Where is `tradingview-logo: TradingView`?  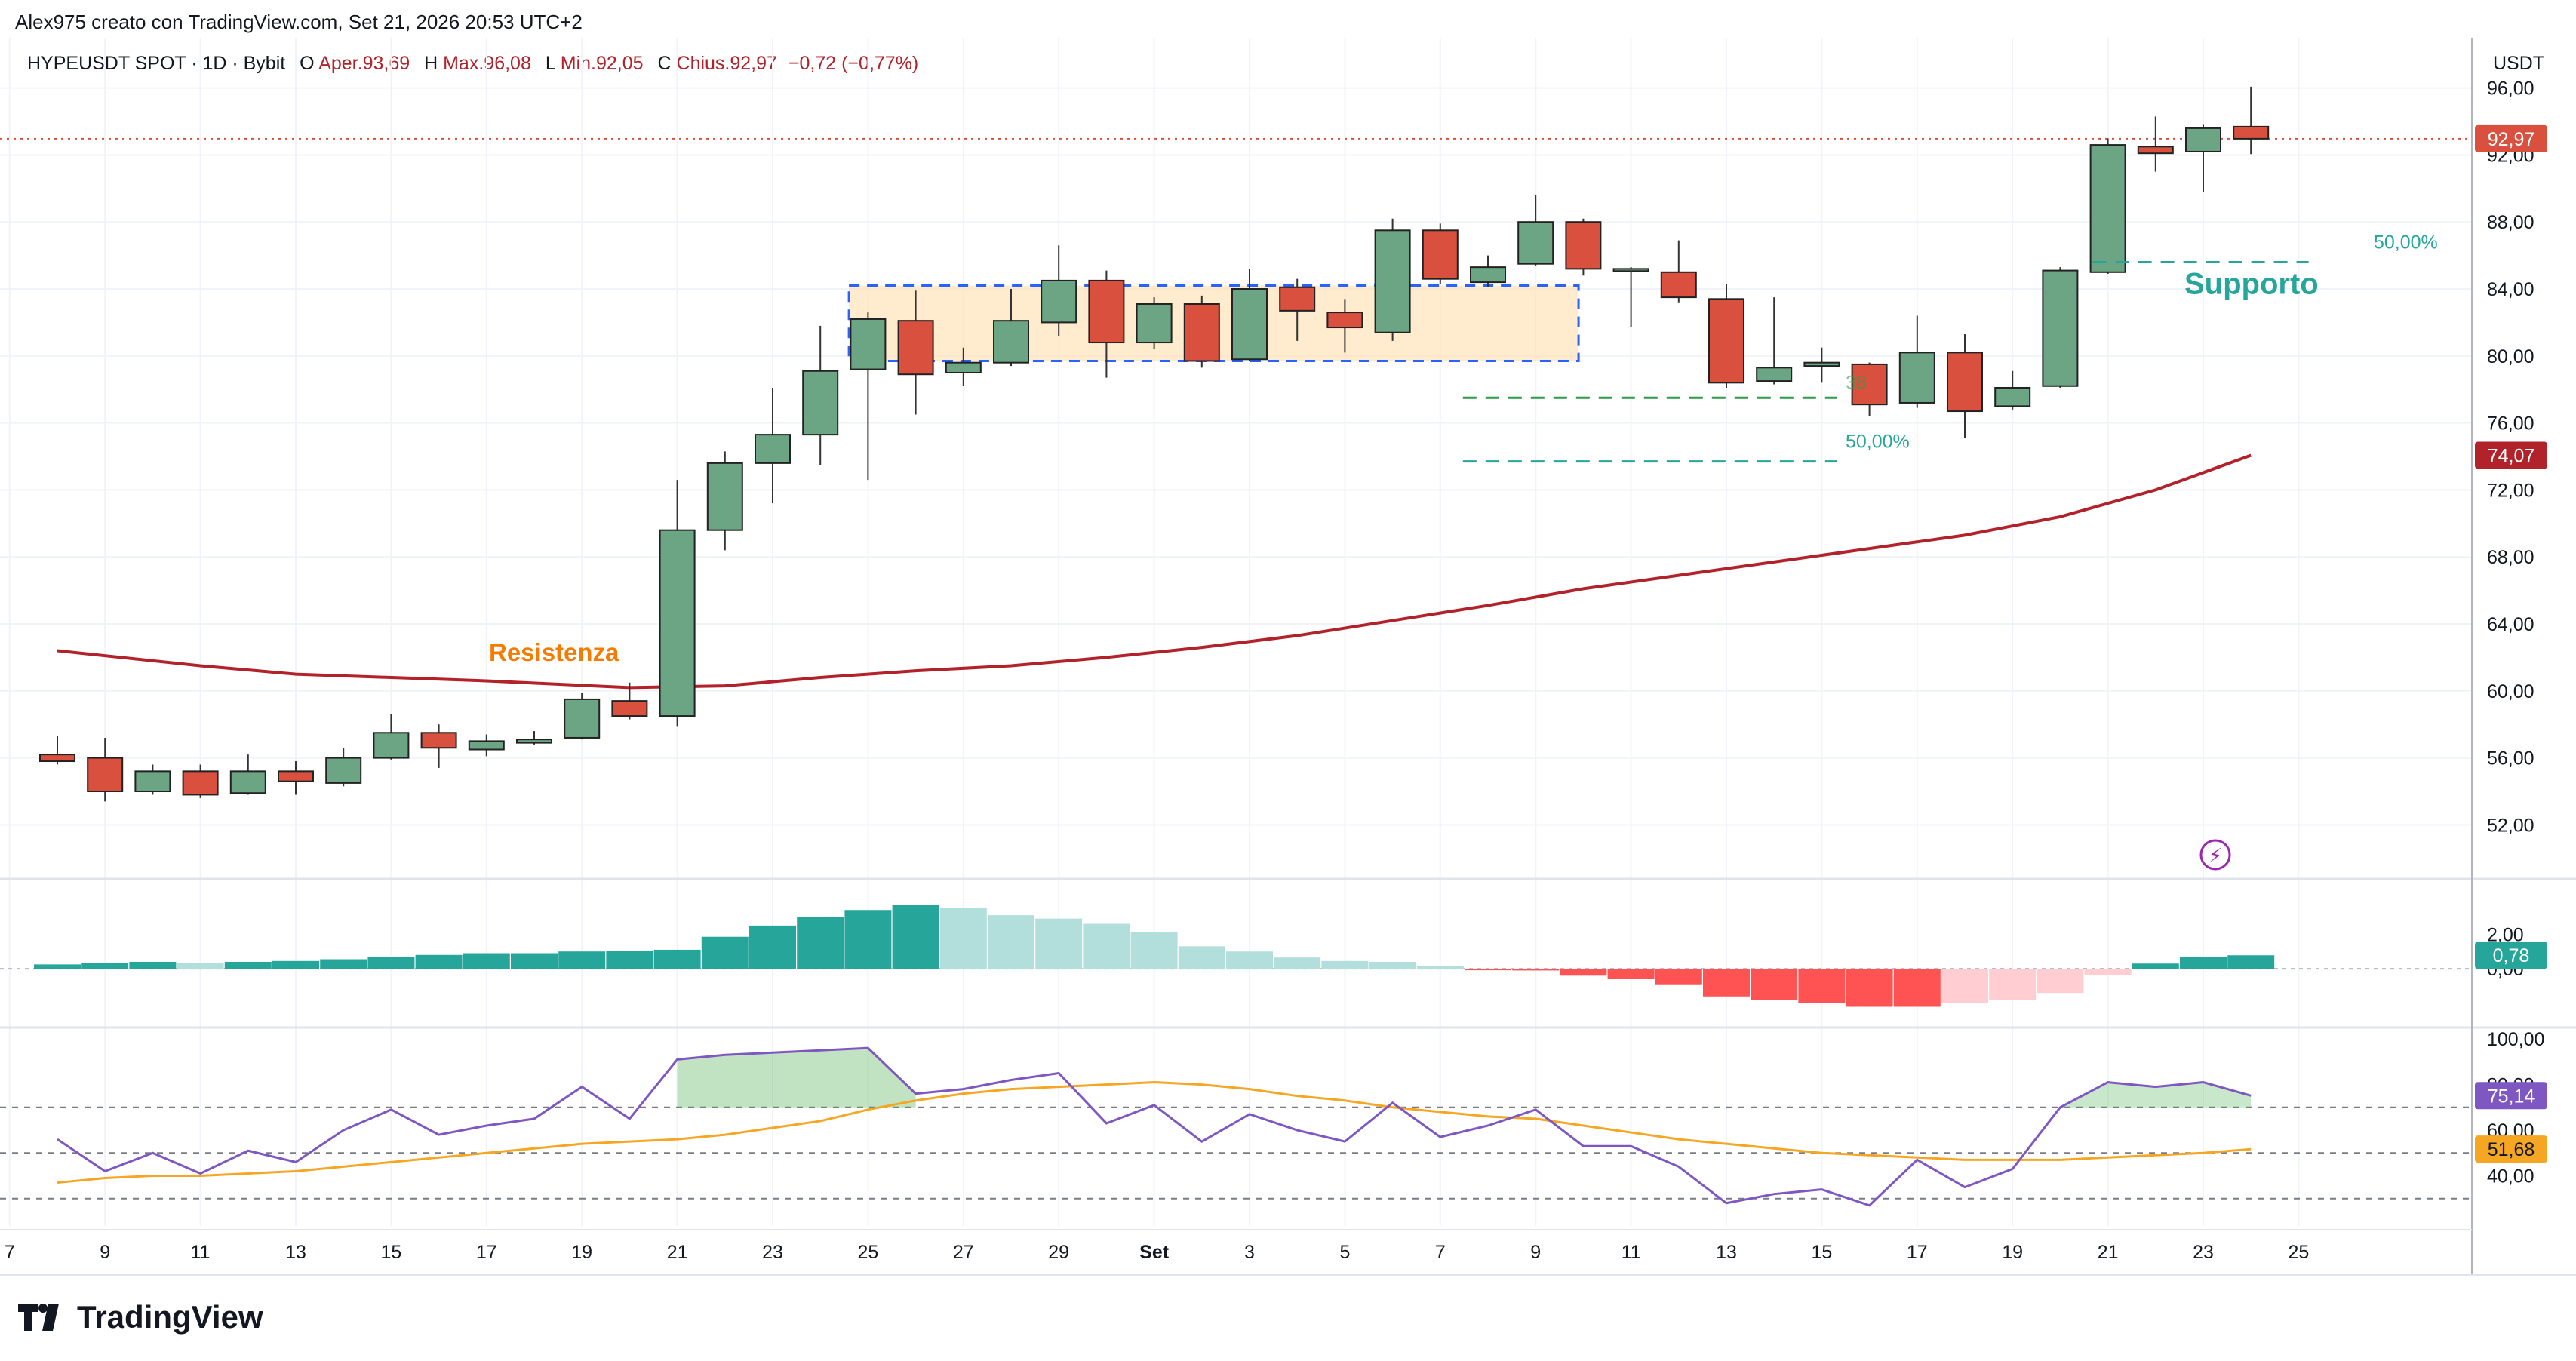 tradingview-logo: TradingView is located at coordinates (140, 1317).